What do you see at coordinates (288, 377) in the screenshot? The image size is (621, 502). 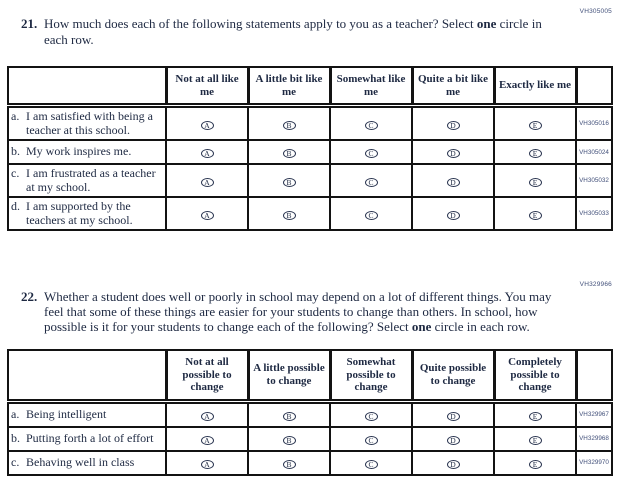 I see `q22-column-header-a-little: A little possible to change` at bounding box center [288, 377].